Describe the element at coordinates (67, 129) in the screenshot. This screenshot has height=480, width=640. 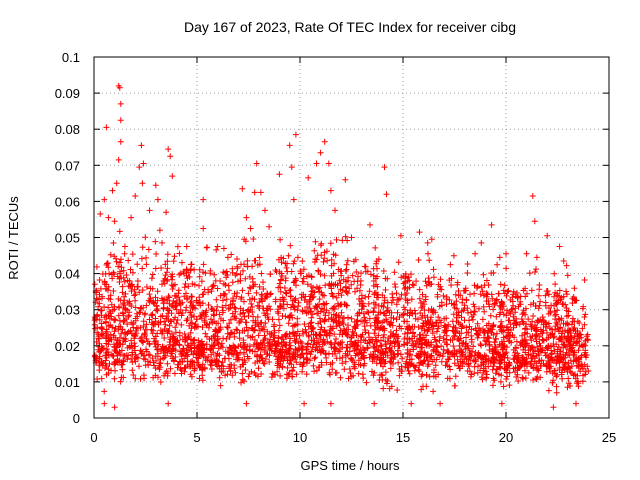
I see `y-tick-label: 0.08` at that location.